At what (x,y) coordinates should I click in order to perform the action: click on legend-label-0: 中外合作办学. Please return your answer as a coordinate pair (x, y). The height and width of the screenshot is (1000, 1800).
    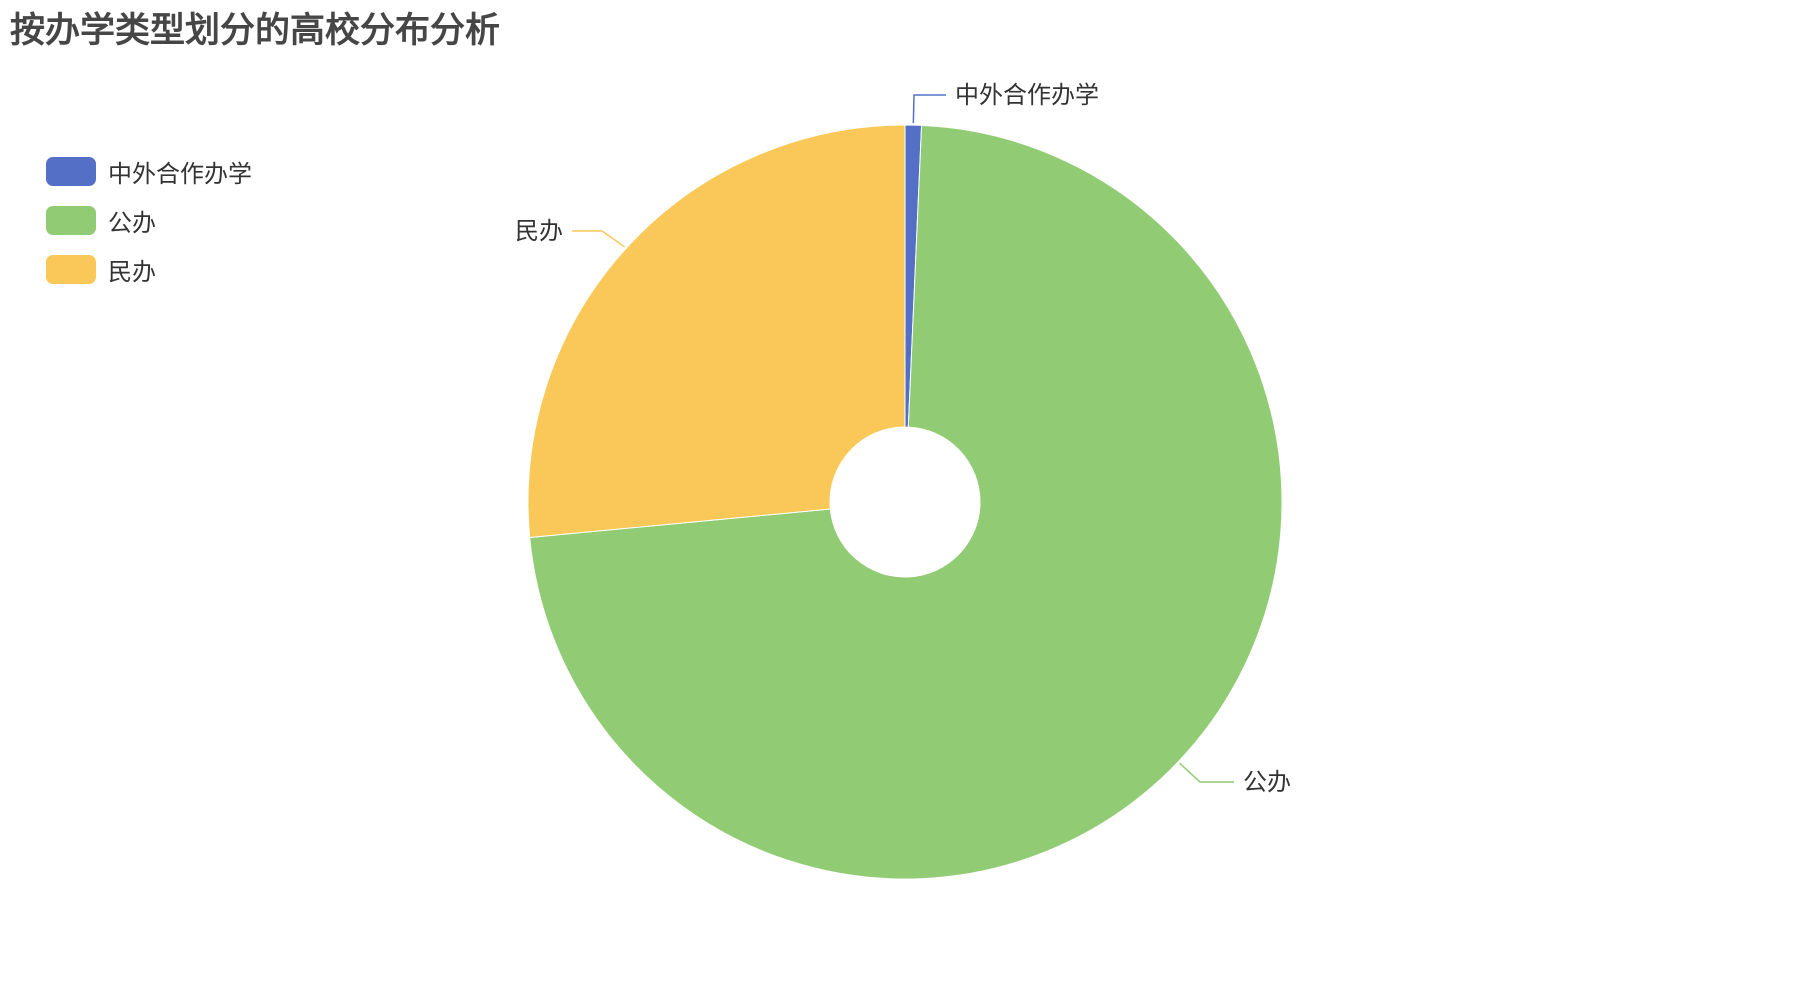
    Looking at the image, I should click on (180, 174).